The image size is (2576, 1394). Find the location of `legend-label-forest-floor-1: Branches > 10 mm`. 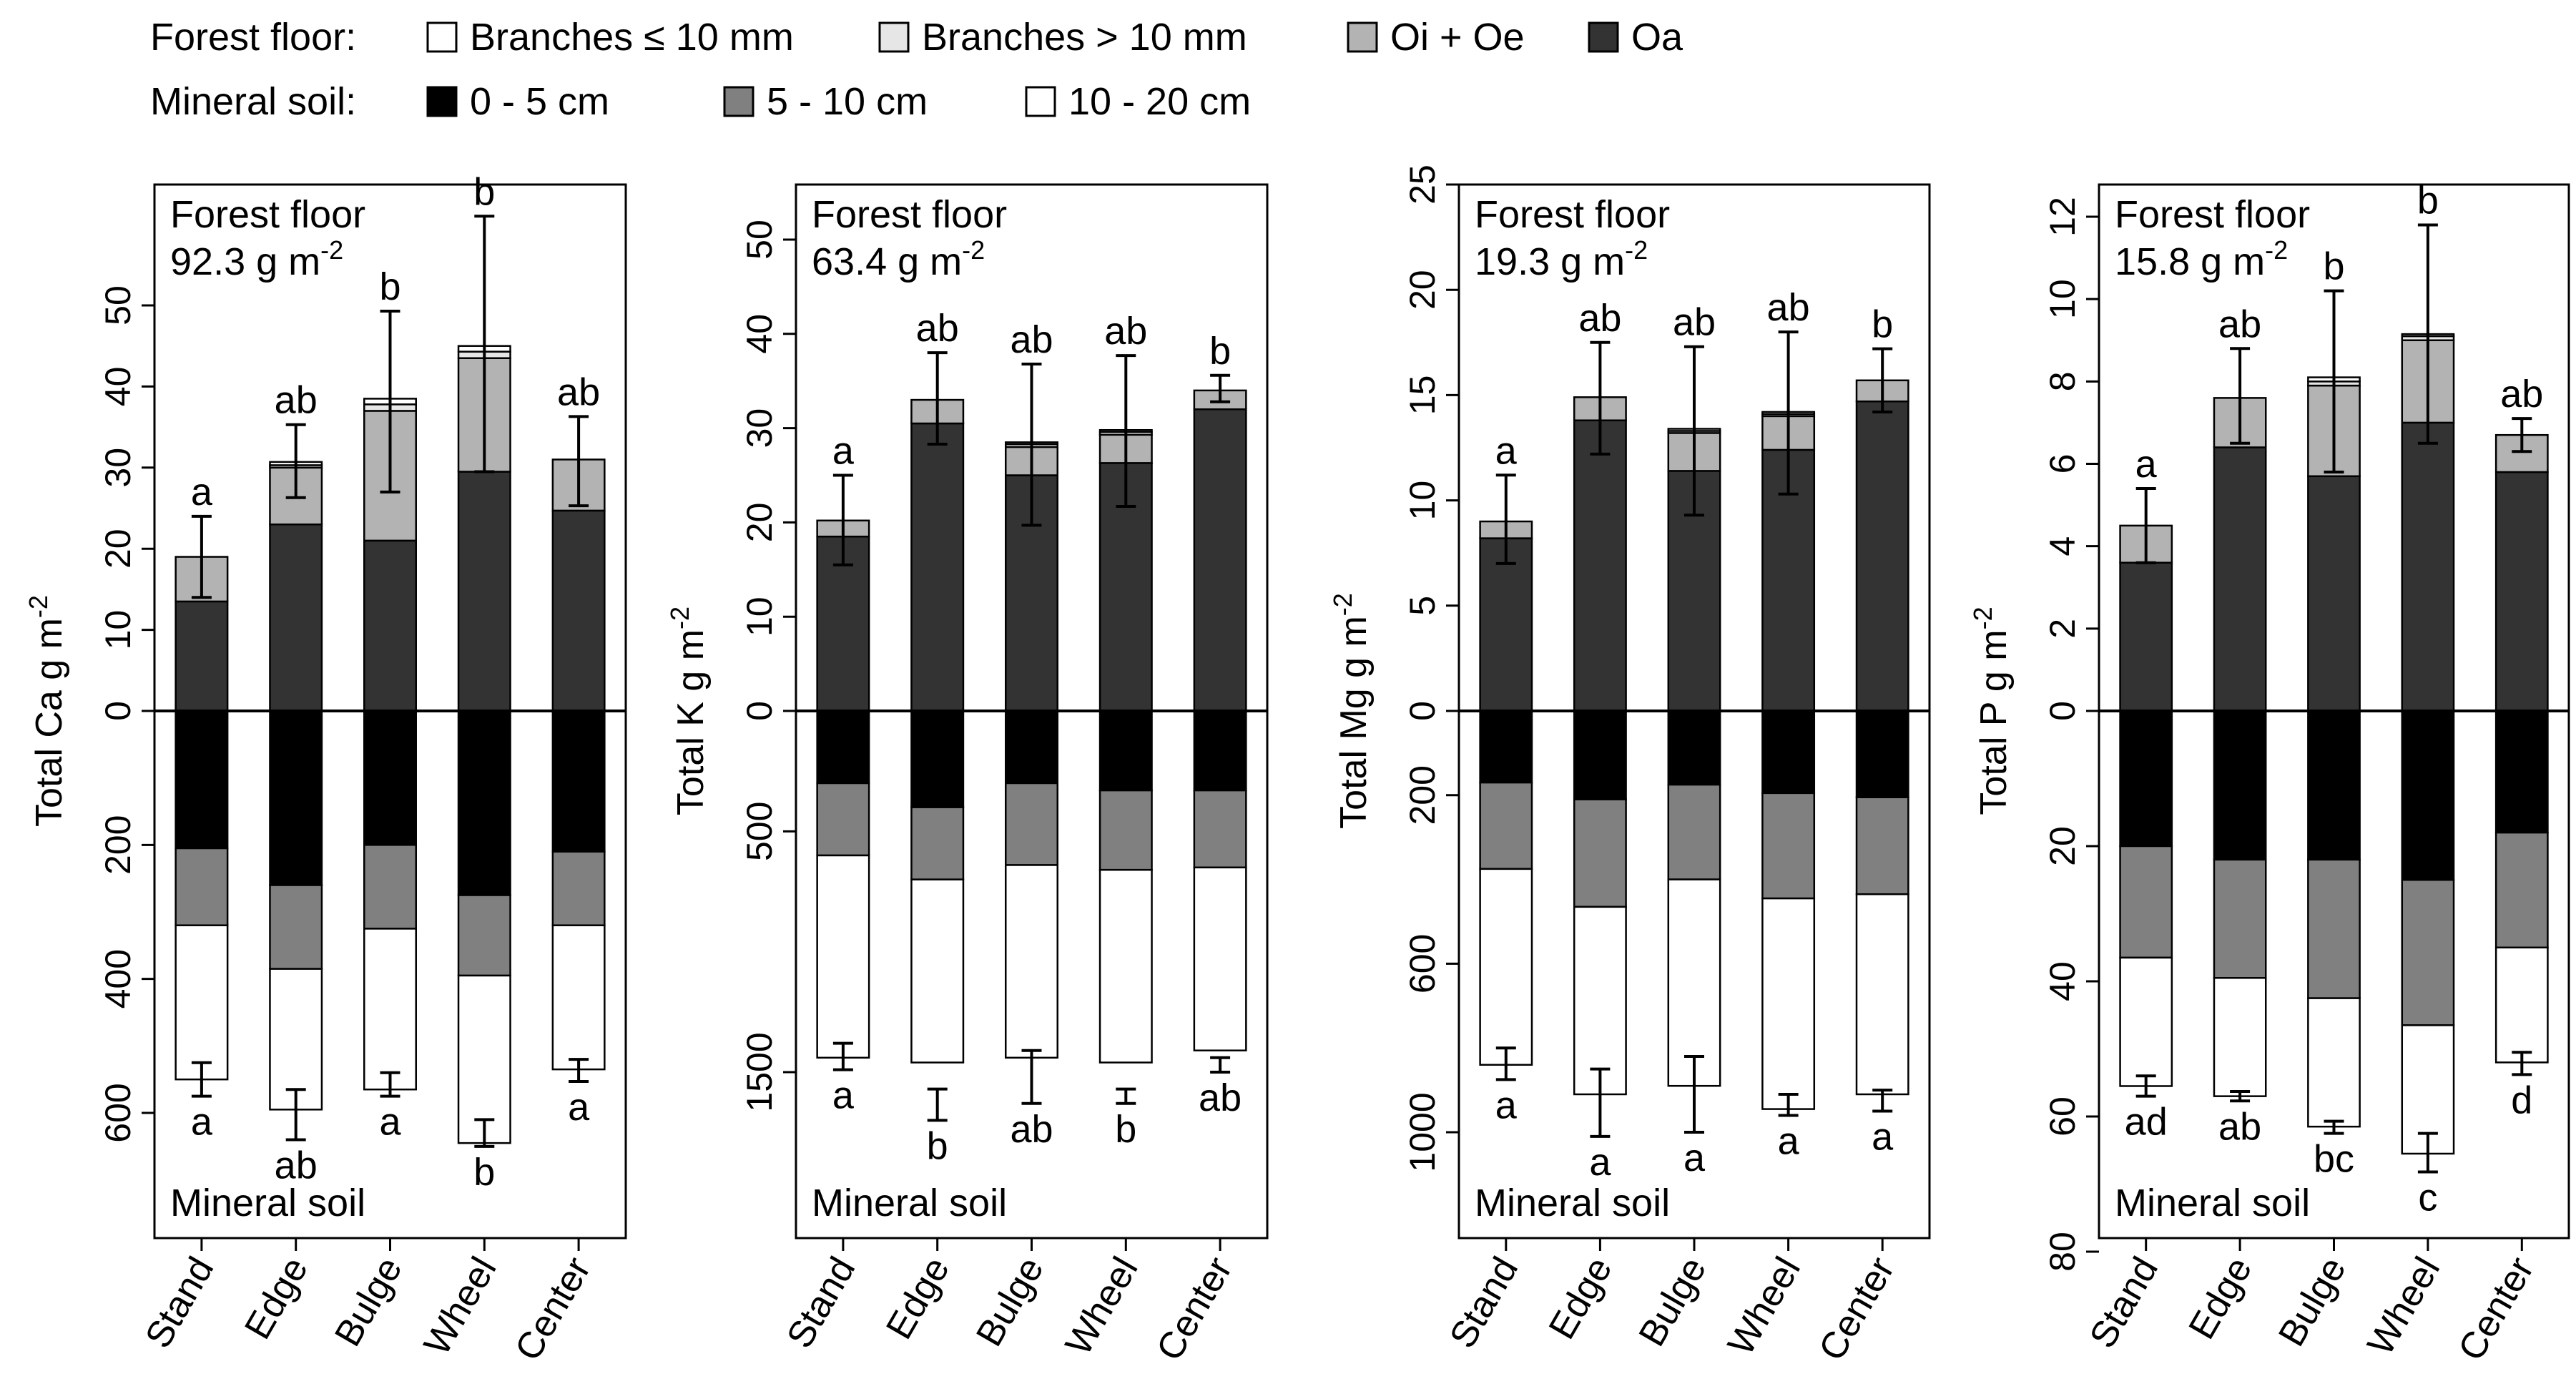

legend-label-forest-floor-1: Branches > 10 mm is located at coordinates (1085, 37).